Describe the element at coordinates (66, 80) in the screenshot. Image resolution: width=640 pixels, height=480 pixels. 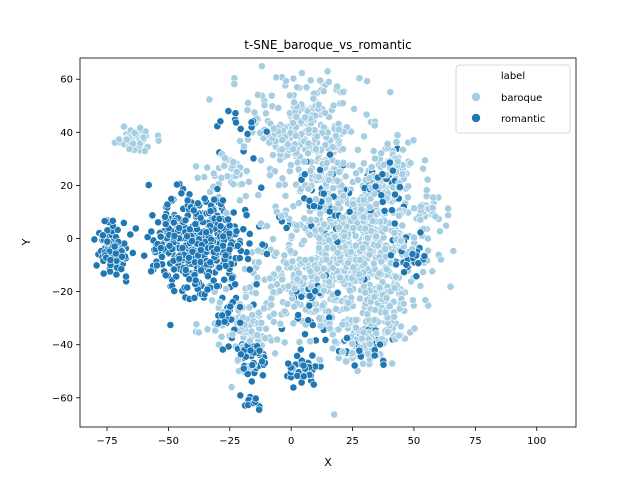
I see `y-tick-label: 60` at that location.